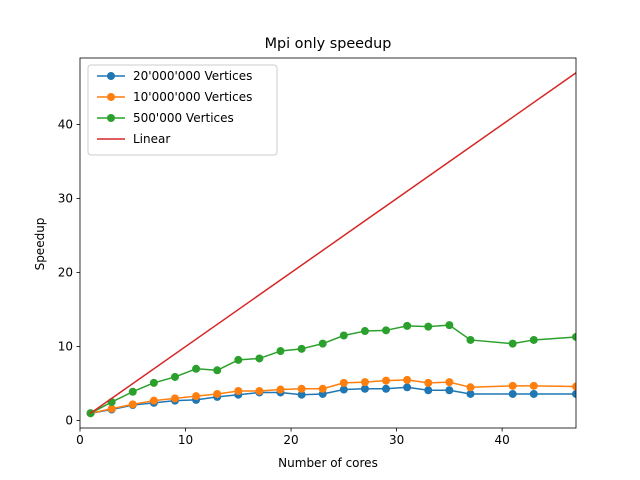  I want to click on y-tick-label: 20, so click(65, 273).